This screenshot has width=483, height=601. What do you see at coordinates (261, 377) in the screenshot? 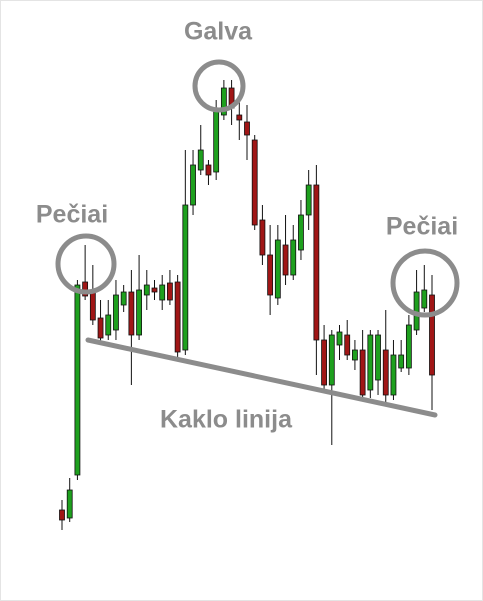
I see `neckline` at bounding box center [261, 377].